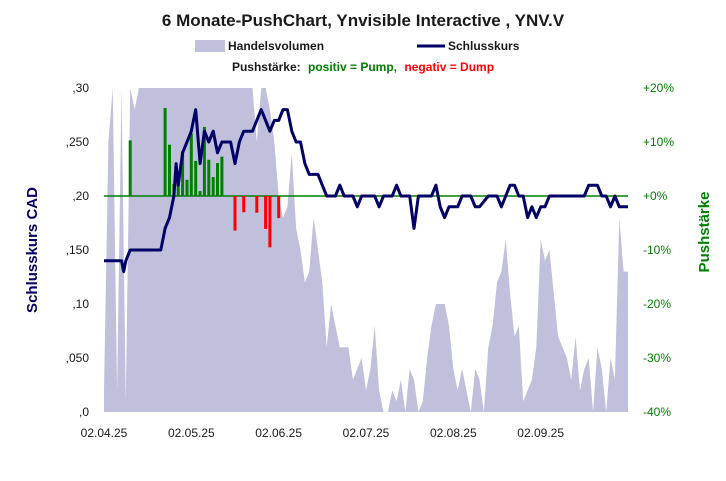  What do you see at coordinates (657, 412) in the screenshot?
I see `right-tick-label: -40%` at bounding box center [657, 412].